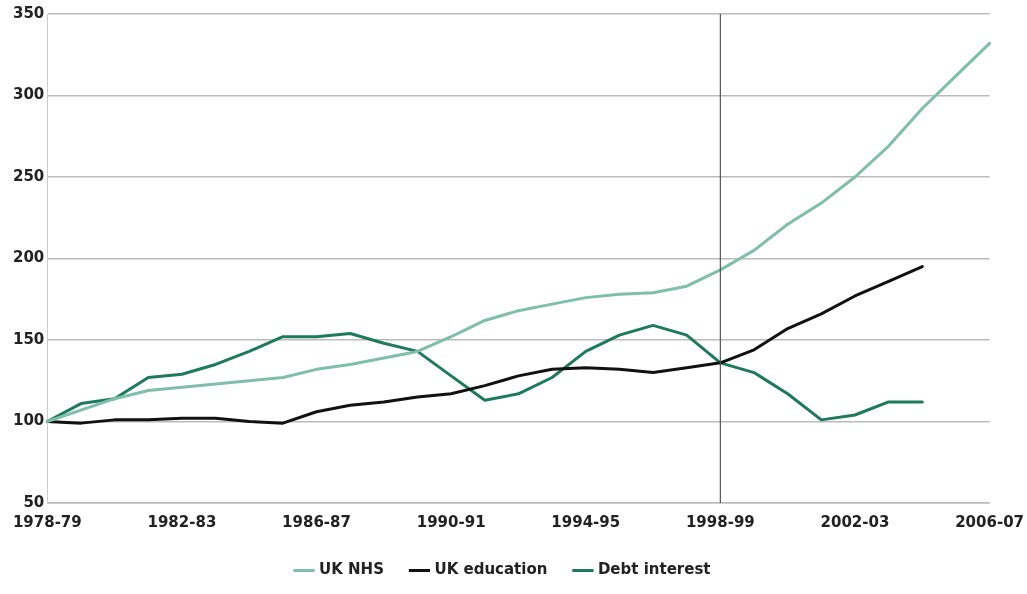  Describe the element at coordinates (182, 521) in the screenshot. I see `x-tick-label: 1982-83` at that location.